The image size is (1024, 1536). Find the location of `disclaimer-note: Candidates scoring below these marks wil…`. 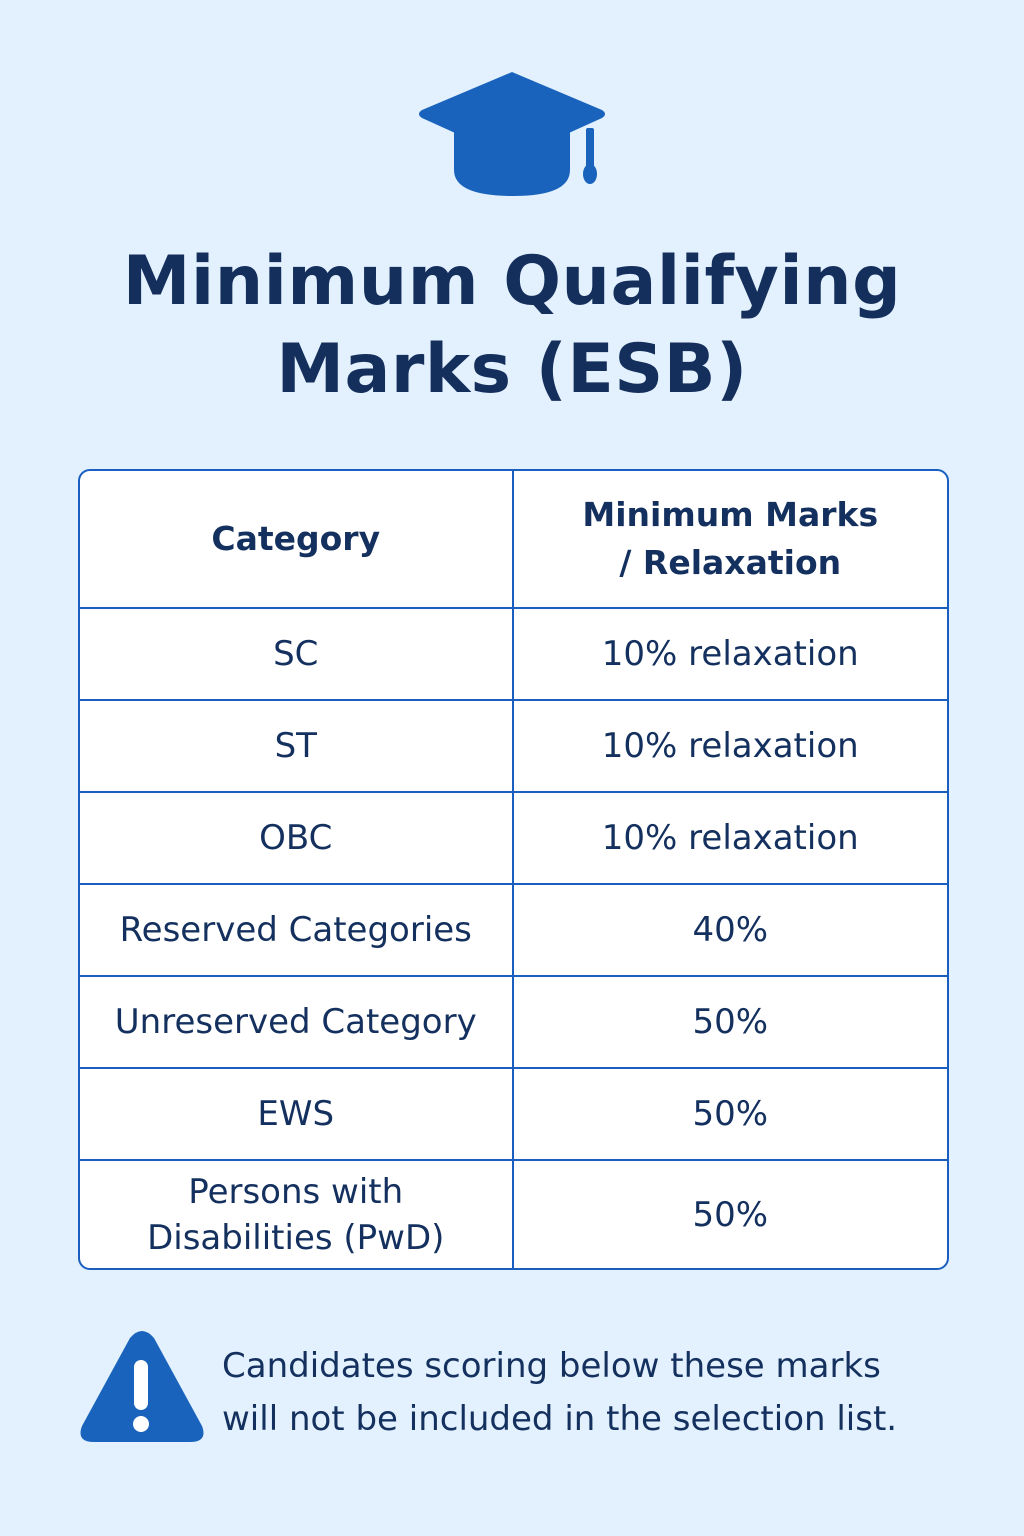

disclaimer-note: Candidates scoring below these marks wil… is located at coordinates (559, 1393).